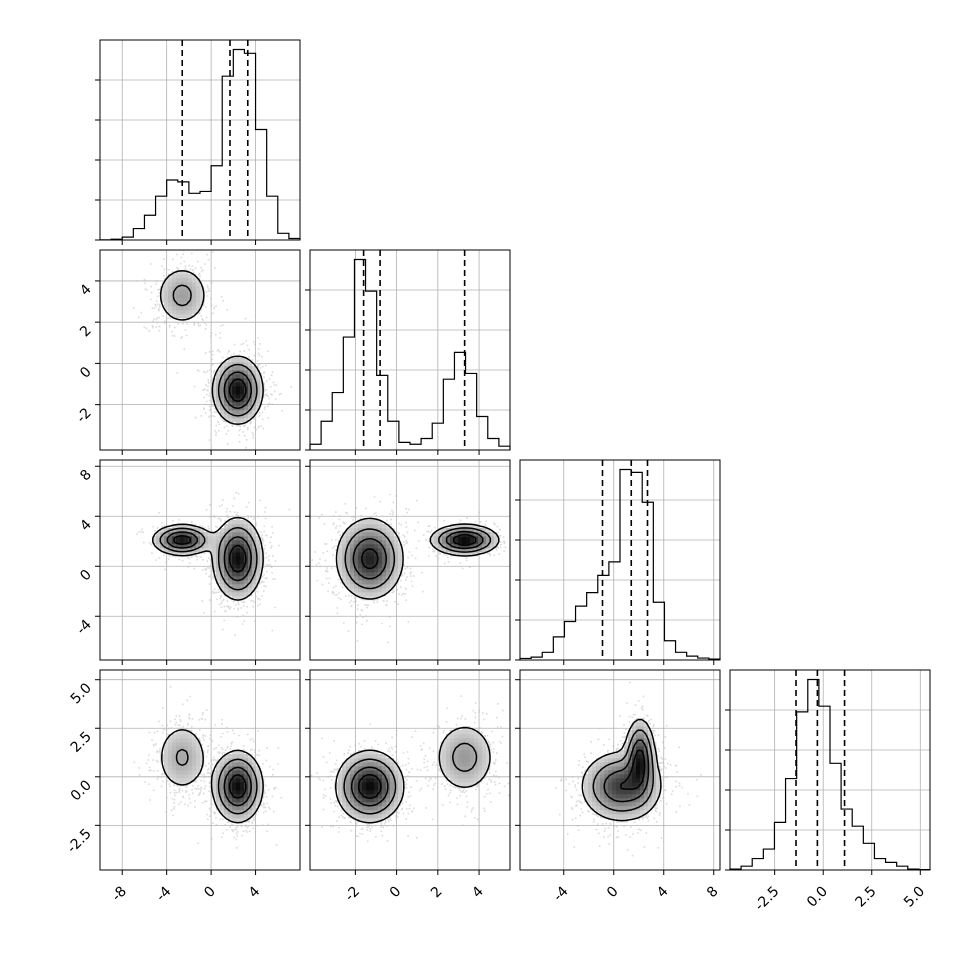 The image size is (970, 970). Describe the element at coordinates (86, 373) in the screenshot. I see `y-tick-label: 0` at that location.